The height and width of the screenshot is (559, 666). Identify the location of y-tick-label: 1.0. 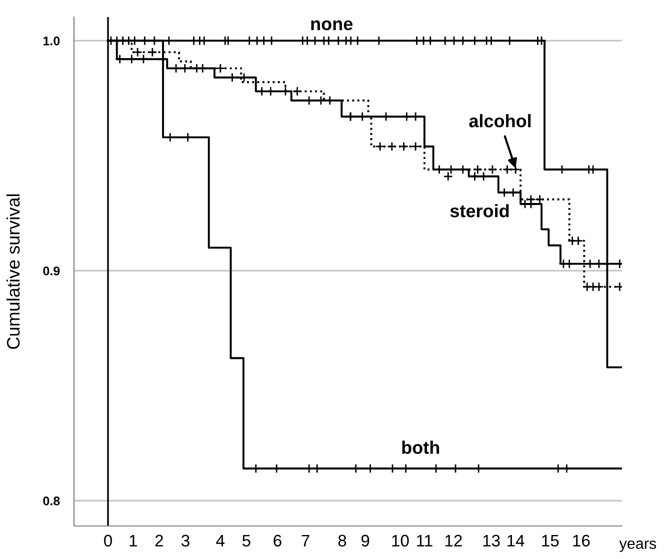
(52, 41).